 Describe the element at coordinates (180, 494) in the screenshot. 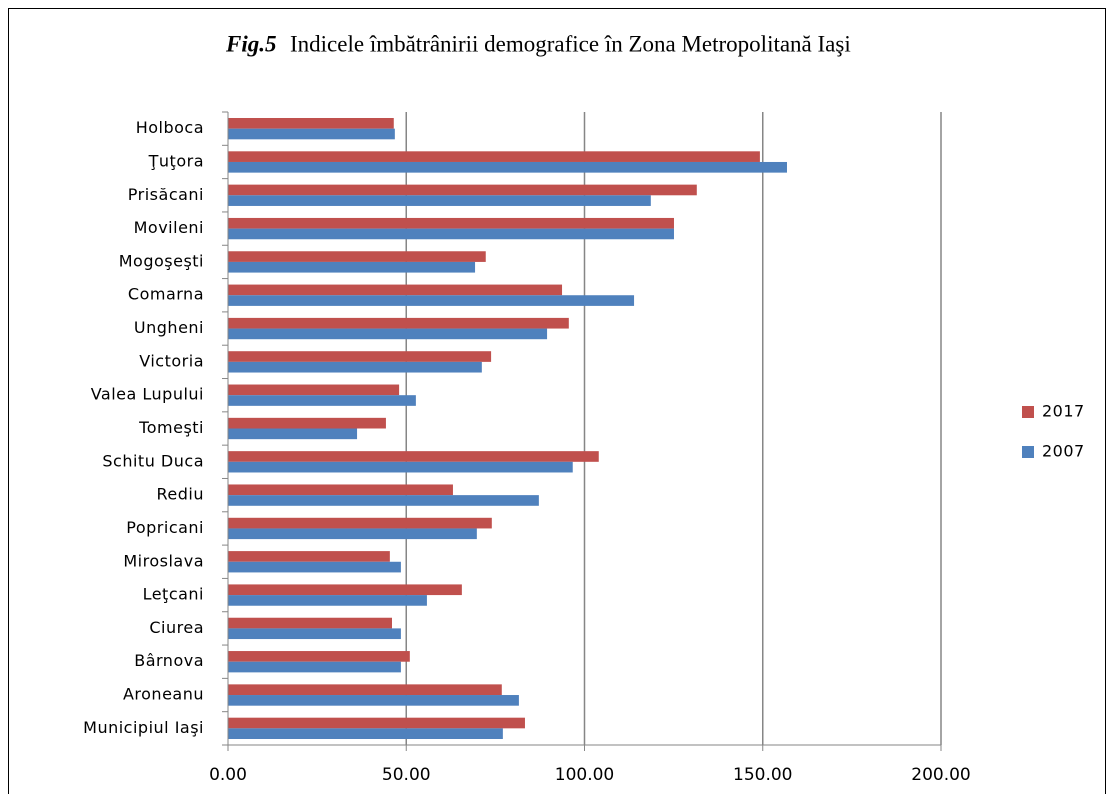

I see `y-tick-label: Rediu` at that location.